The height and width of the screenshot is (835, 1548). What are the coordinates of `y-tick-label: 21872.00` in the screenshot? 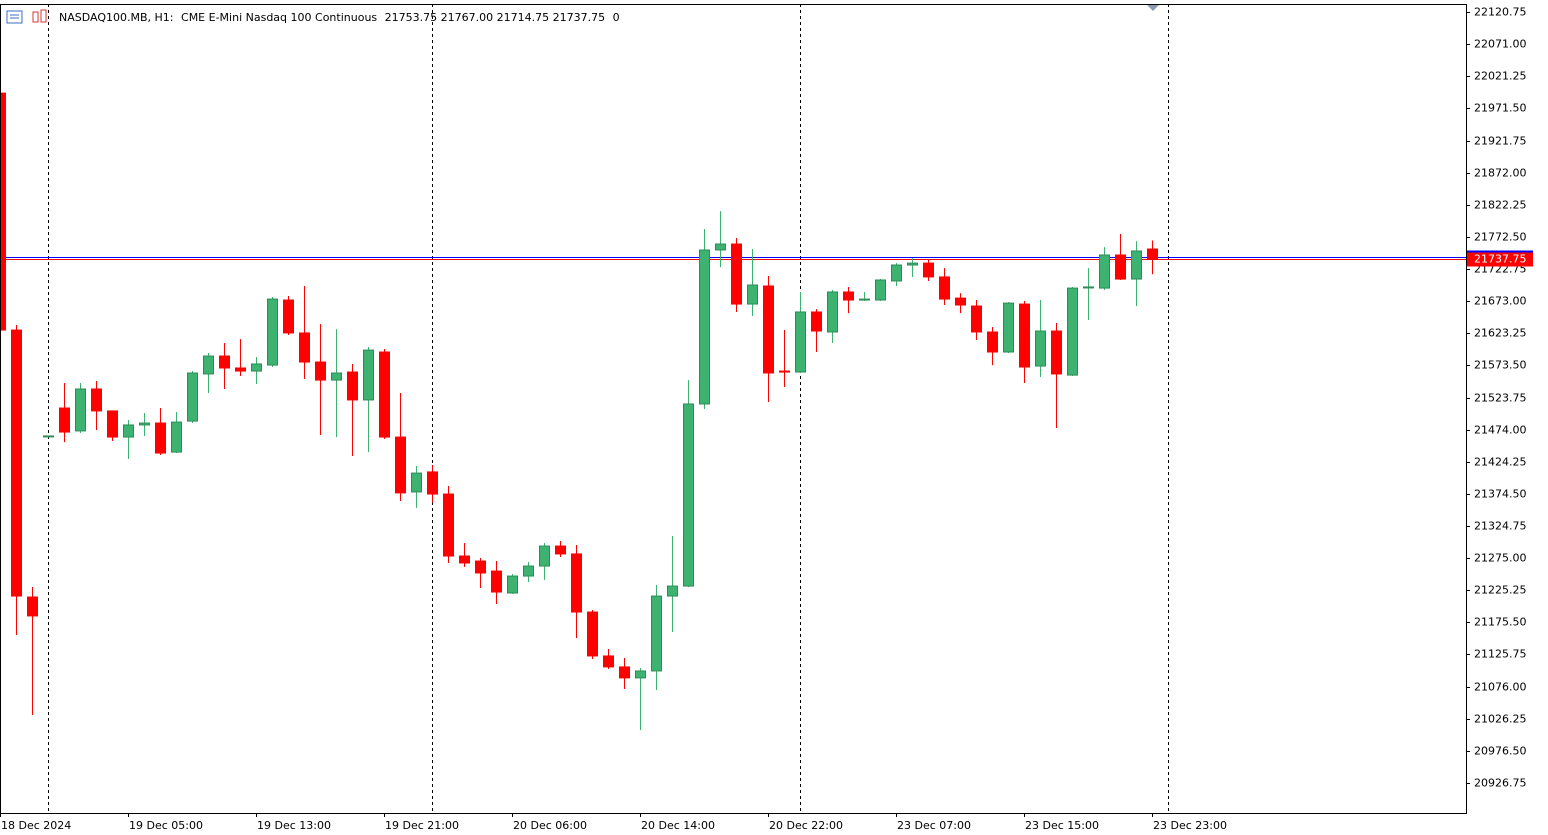 It's located at (1500, 173).